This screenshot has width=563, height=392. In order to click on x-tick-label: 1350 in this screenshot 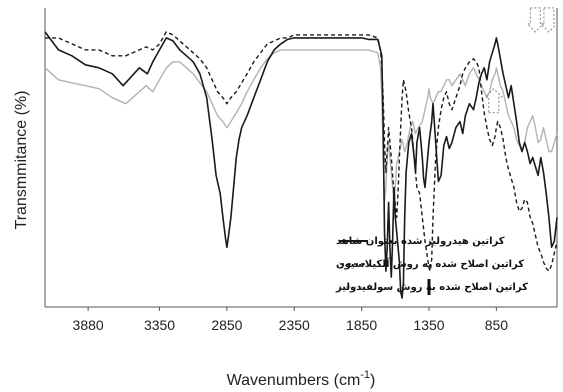, I will do `click(428, 325)`.